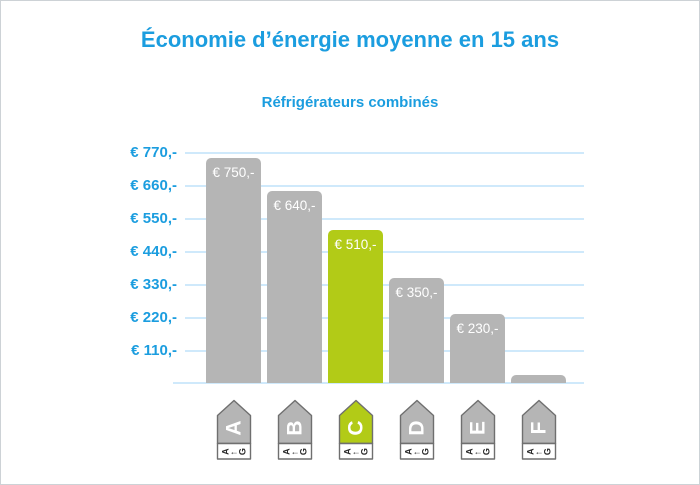  I want to click on energy-class-letter: F, so click(538, 427).